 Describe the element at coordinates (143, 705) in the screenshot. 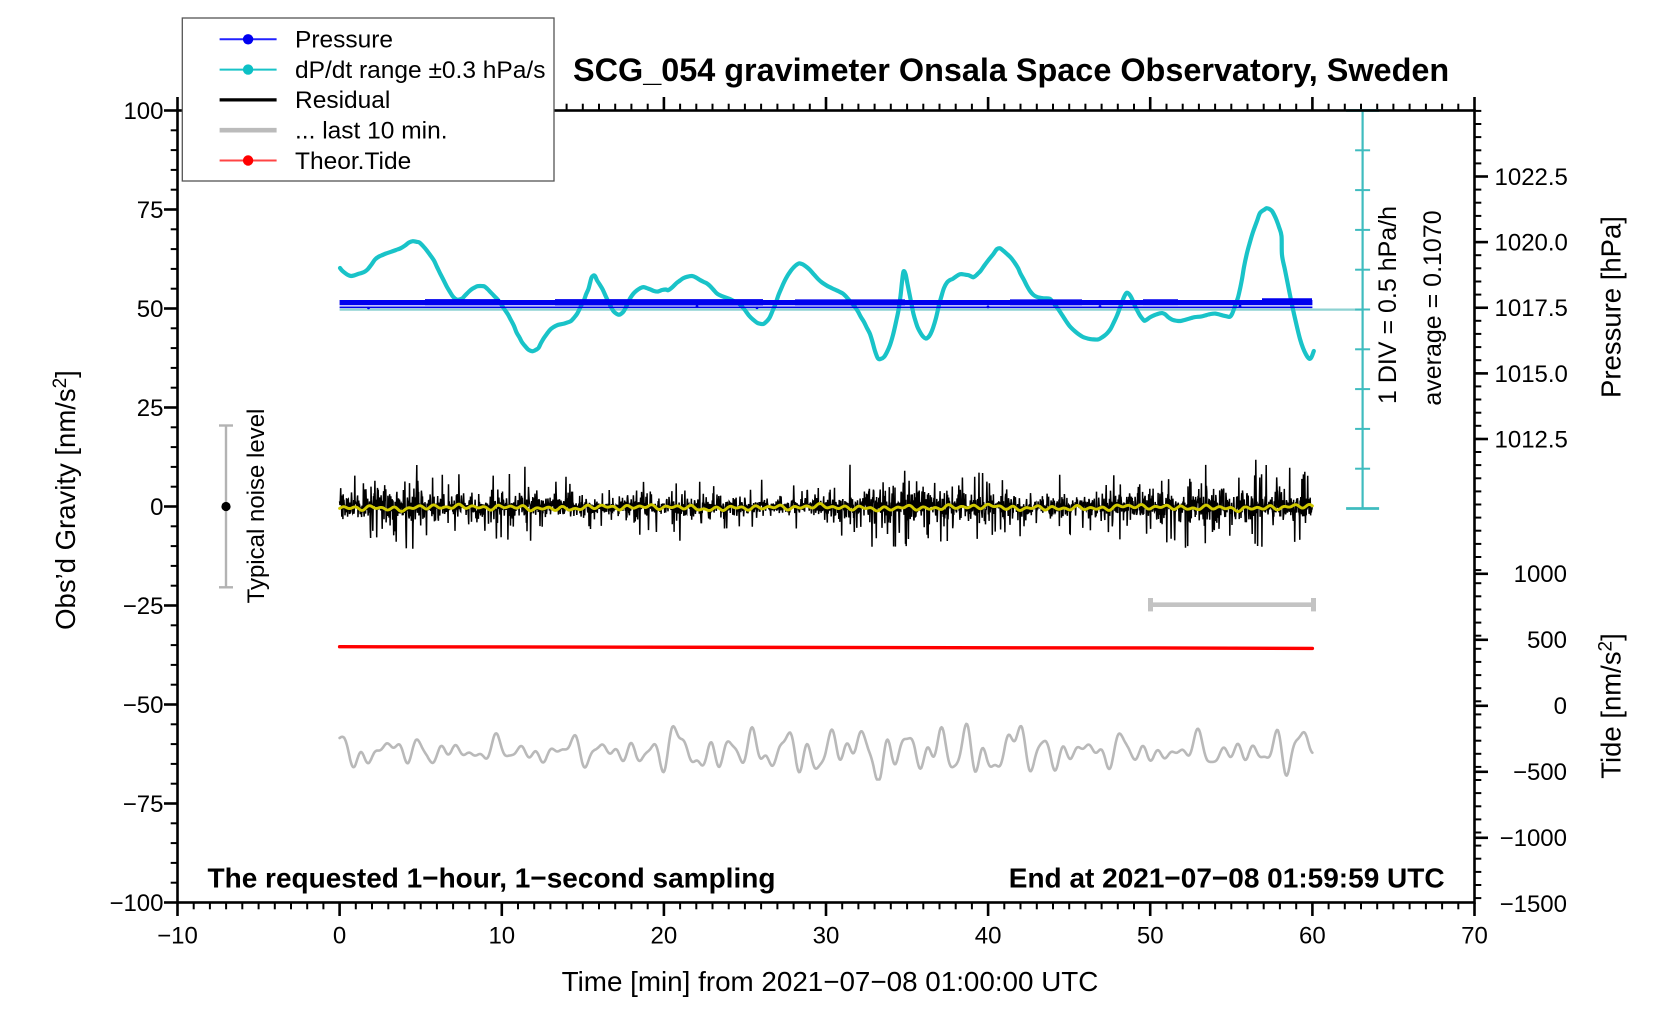

I see `svg-text: −50` at that location.